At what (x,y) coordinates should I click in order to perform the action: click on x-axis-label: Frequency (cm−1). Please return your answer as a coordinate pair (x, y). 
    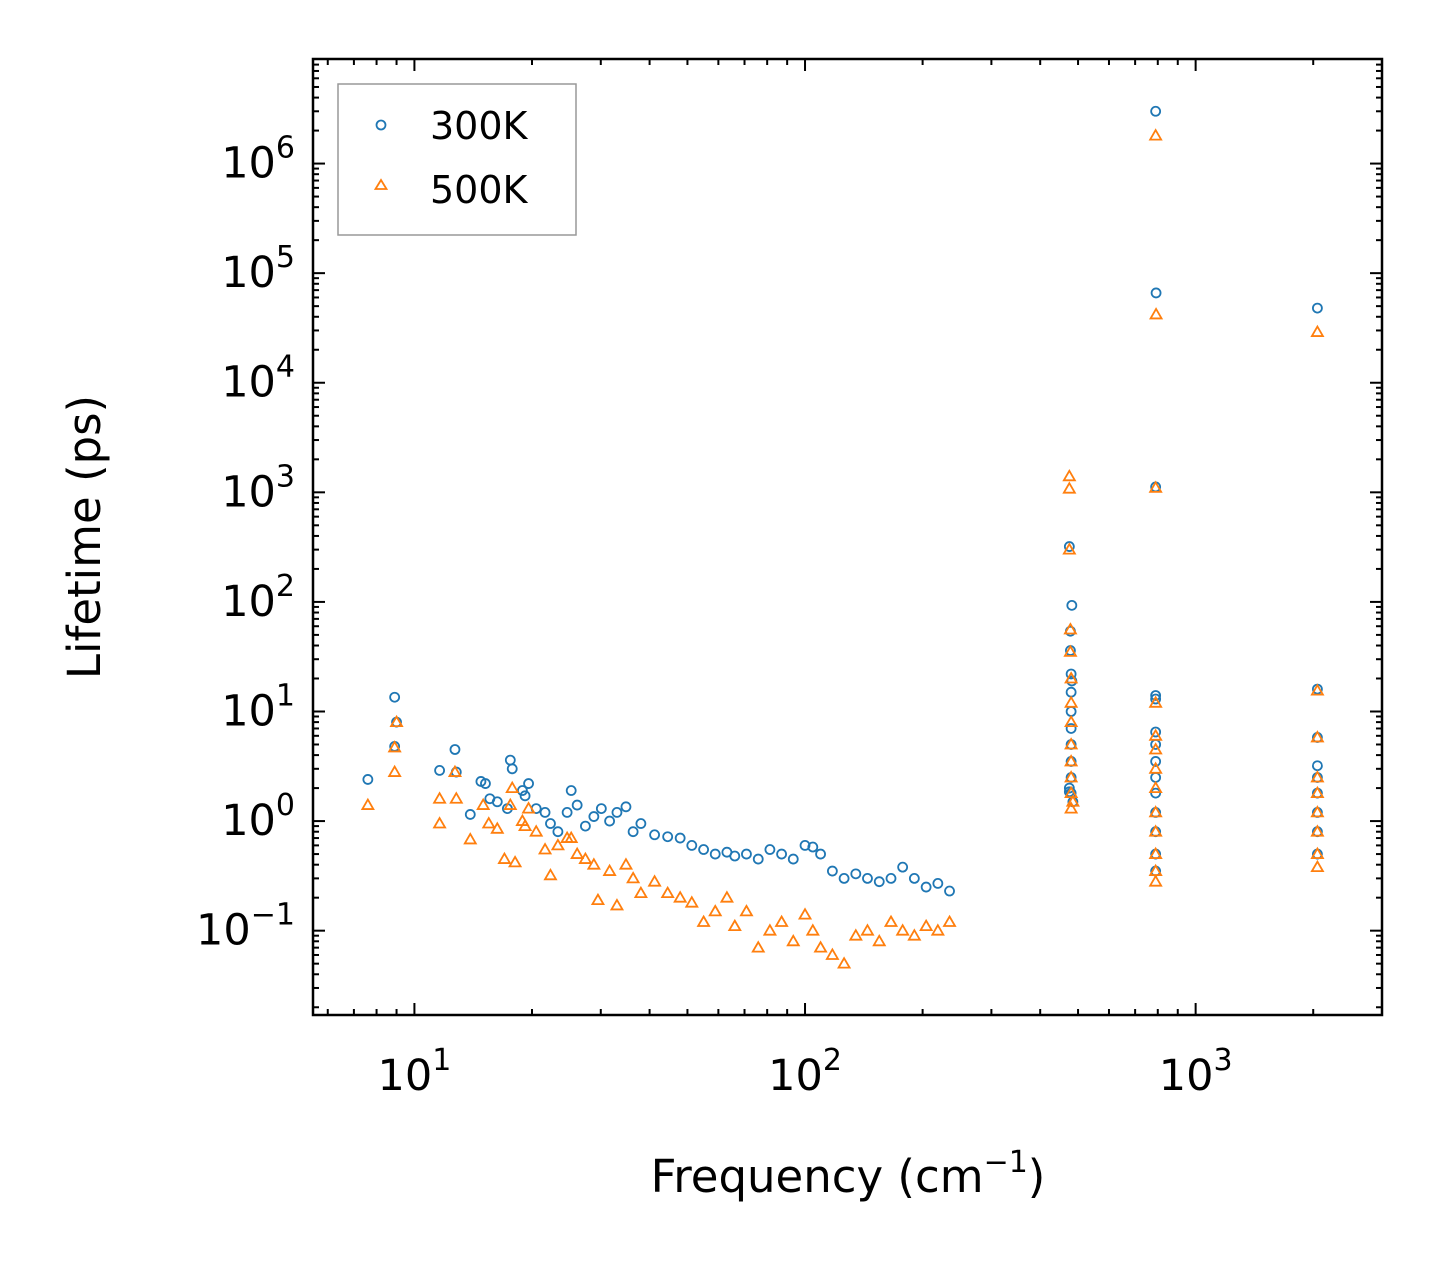
    Looking at the image, I should click on (848, 1174).